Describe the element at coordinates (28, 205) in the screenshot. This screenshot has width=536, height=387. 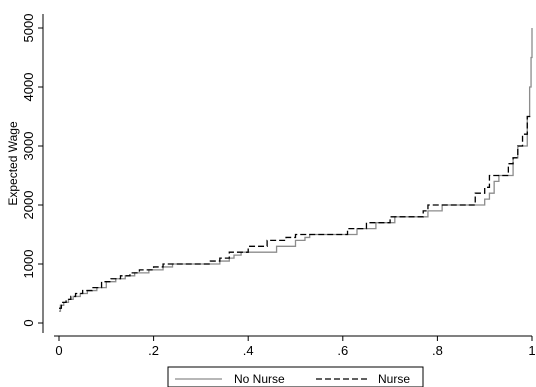
I see `y-tick-label: 2000` at that location.